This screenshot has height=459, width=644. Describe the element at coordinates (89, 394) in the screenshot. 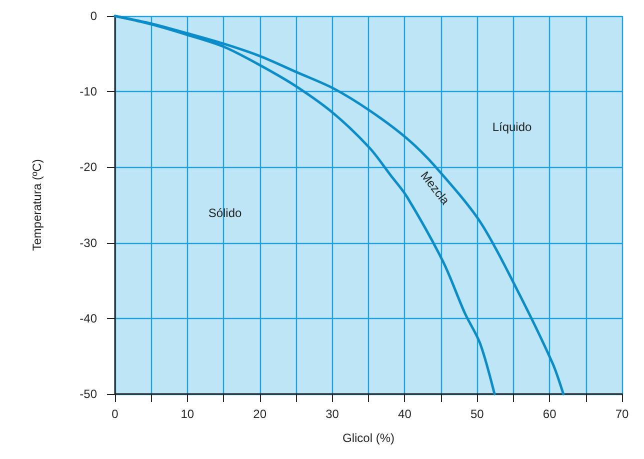

I see `y-tick-label: -50` at that location.